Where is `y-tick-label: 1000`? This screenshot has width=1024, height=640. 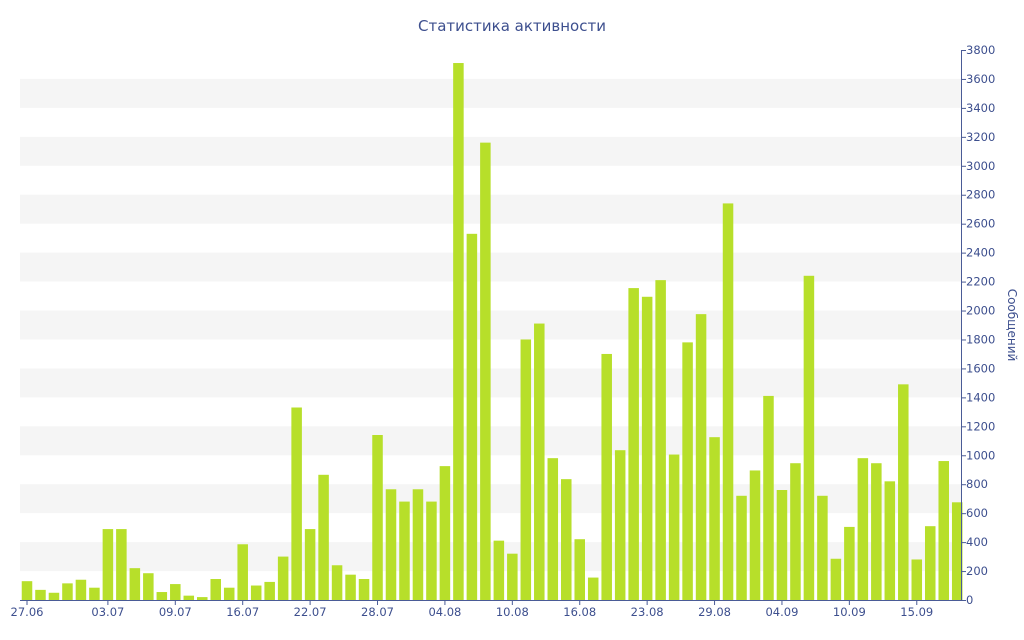
y-tick-label: 1000 is located at coordinates (980, 455).